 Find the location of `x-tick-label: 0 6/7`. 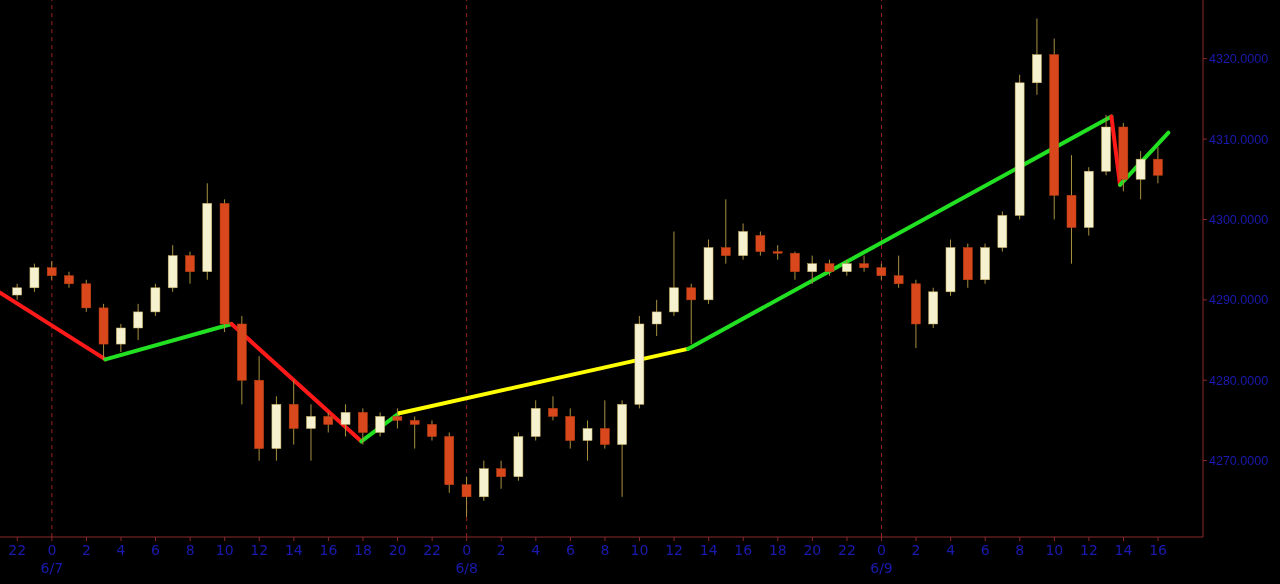

x-tick-label: 0 6/7 is located at coordinates (52, 559).